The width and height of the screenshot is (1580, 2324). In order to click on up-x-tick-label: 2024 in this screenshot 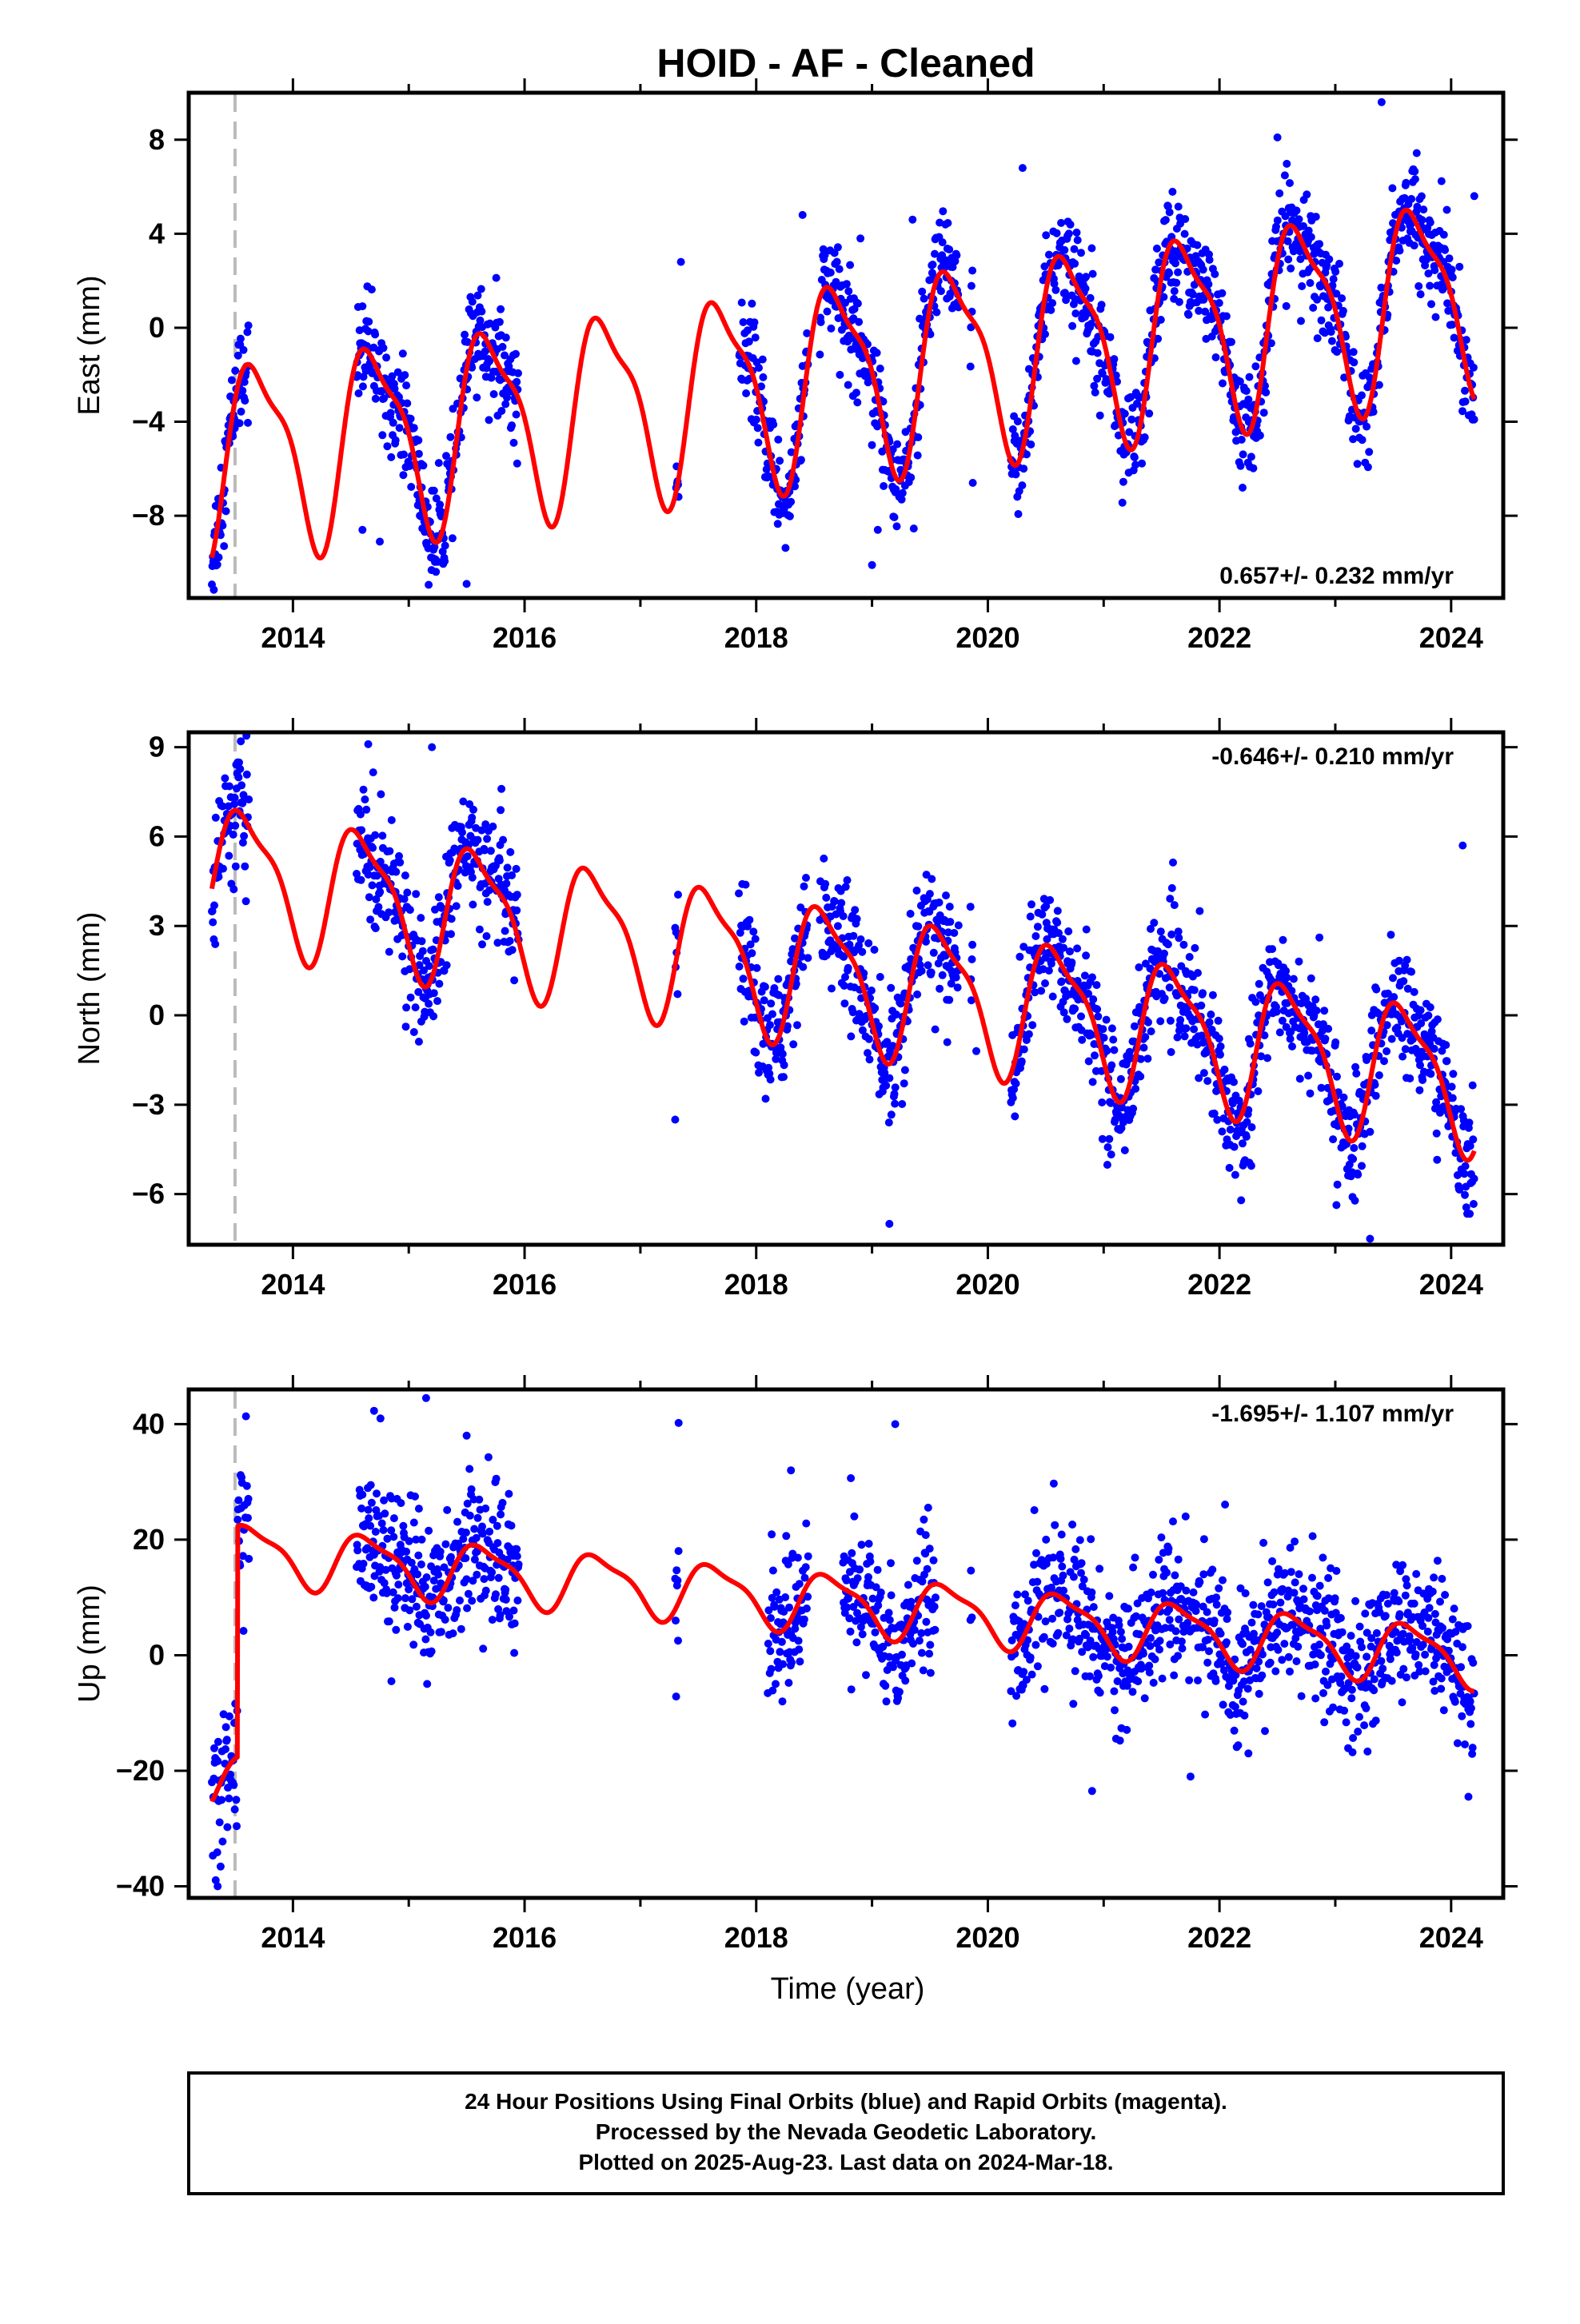, I will do `click(1451, 1938)`.